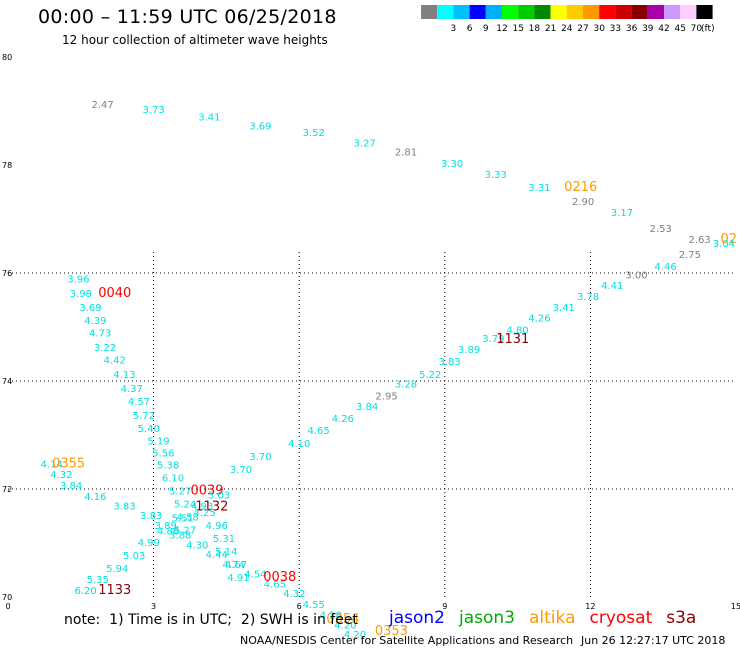 This screenshot has width=740, height=650. What do you see at coordinates (95, 497) in the screenshot?
I see `wave-height-label: 4.16` at bounding box center [95, 497].